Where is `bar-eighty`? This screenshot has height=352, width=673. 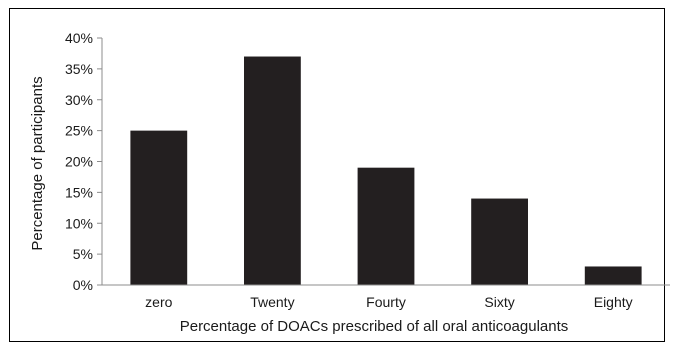
bar-eighty is located at coordinates (613, 275).